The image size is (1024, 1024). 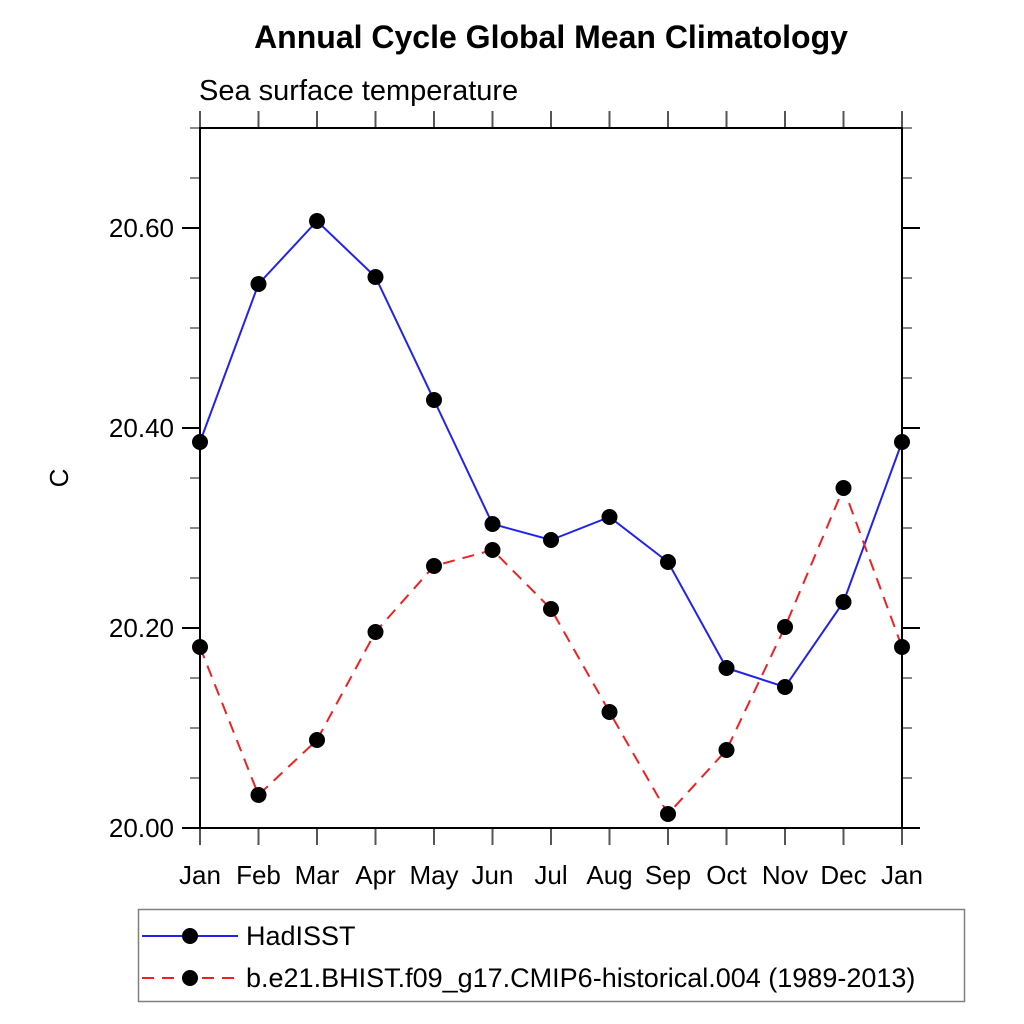 I want to click on y-tick-label: 20.00, so click(x=141, y=828).